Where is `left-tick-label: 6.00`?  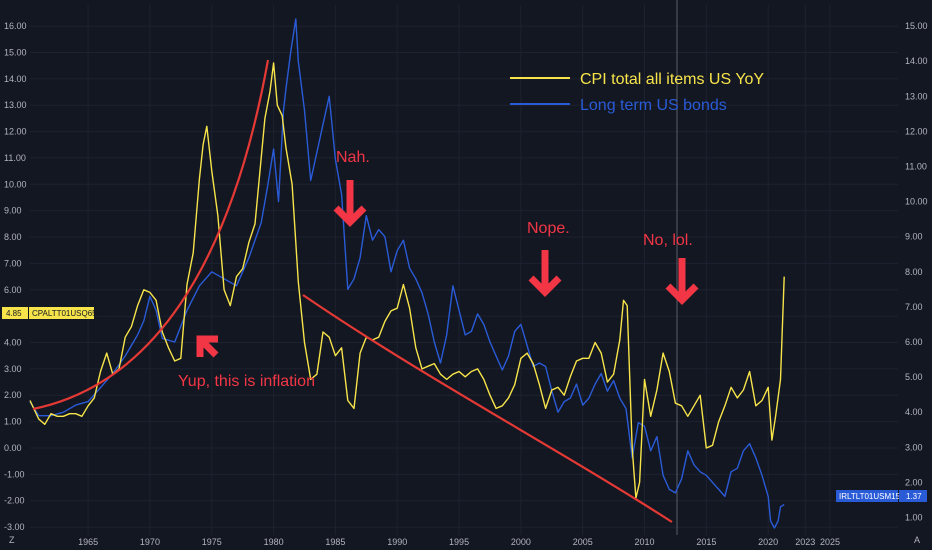
left-tick-label: 6.00 is located at coordinates (13, 290).